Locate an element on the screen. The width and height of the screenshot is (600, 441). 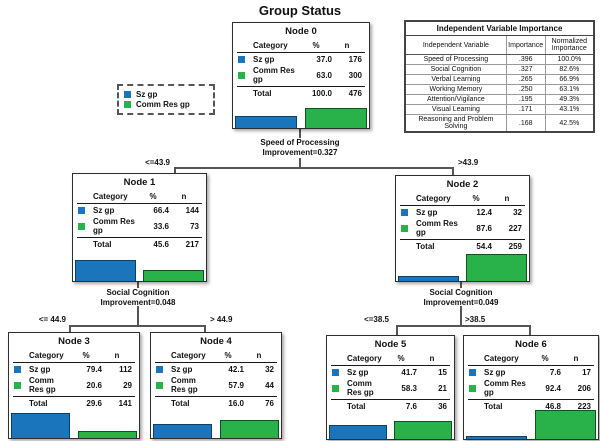
node-row-comm: Comm Res gp 57.9 44 is located at coordinates (215, 385).